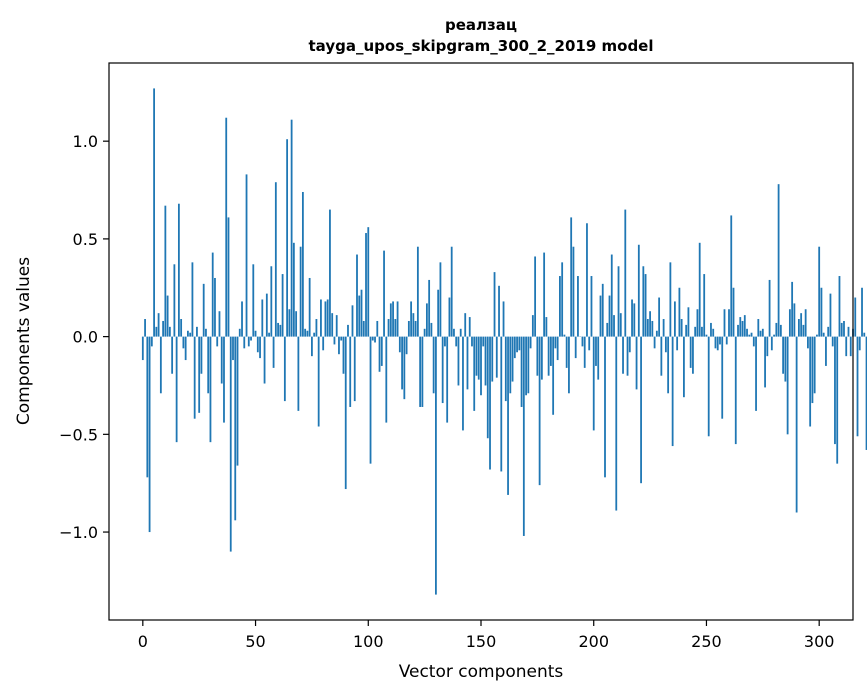 This screenshot has width=867, height=696. What do you see at coordinates (819, 641) in the screenshot?
I see `x-tick-label: 300` at bounding box center [819, 641].